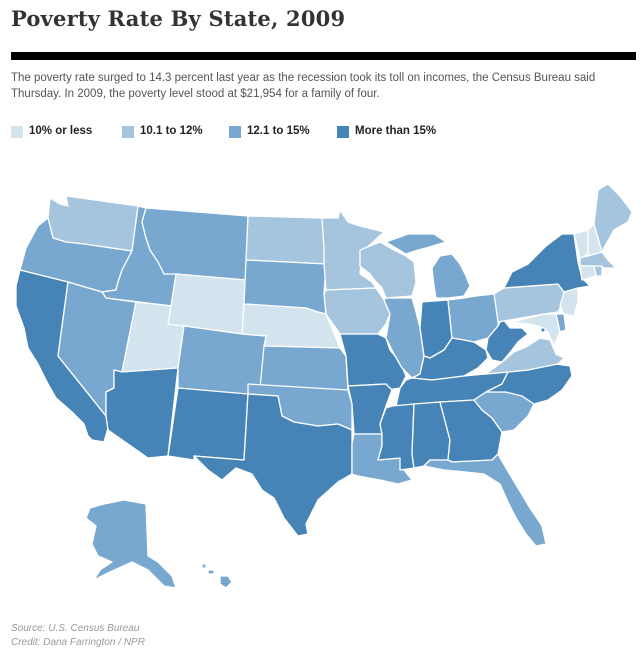 This screenshot has height=658, width=641. Describe the element at coordinates (291, 326) in the screenshot. I see `state-nebraska` at that location.